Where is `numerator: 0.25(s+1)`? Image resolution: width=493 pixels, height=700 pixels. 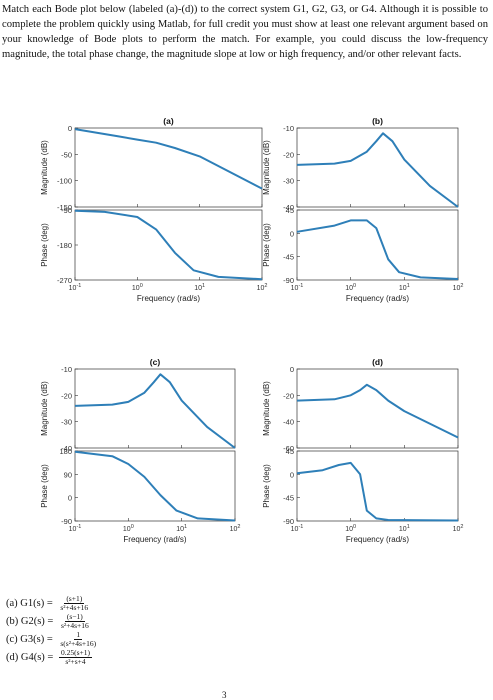
numerator: 0.25(s+1) is located at coordinates (75, 652).